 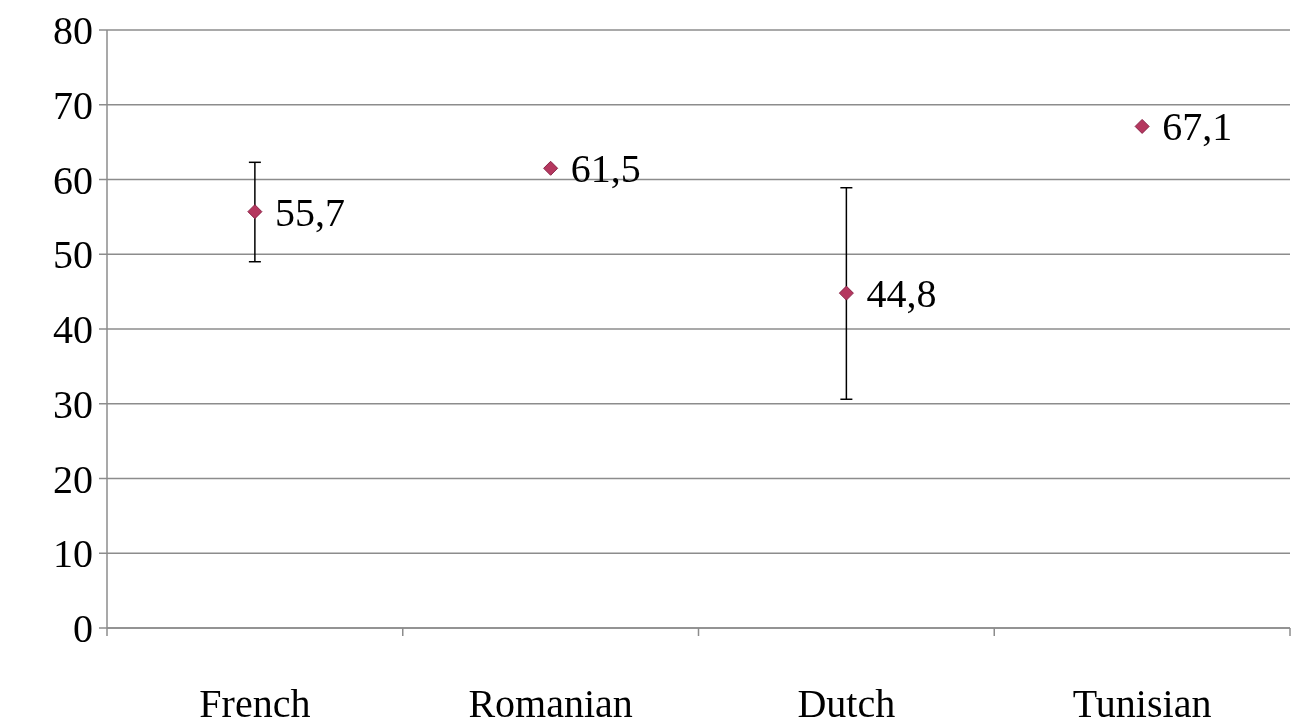 What do you see at coordinates (309, 212) in the screenshot?
I see `data-label: 55,7` at bounding box center [309, 212].